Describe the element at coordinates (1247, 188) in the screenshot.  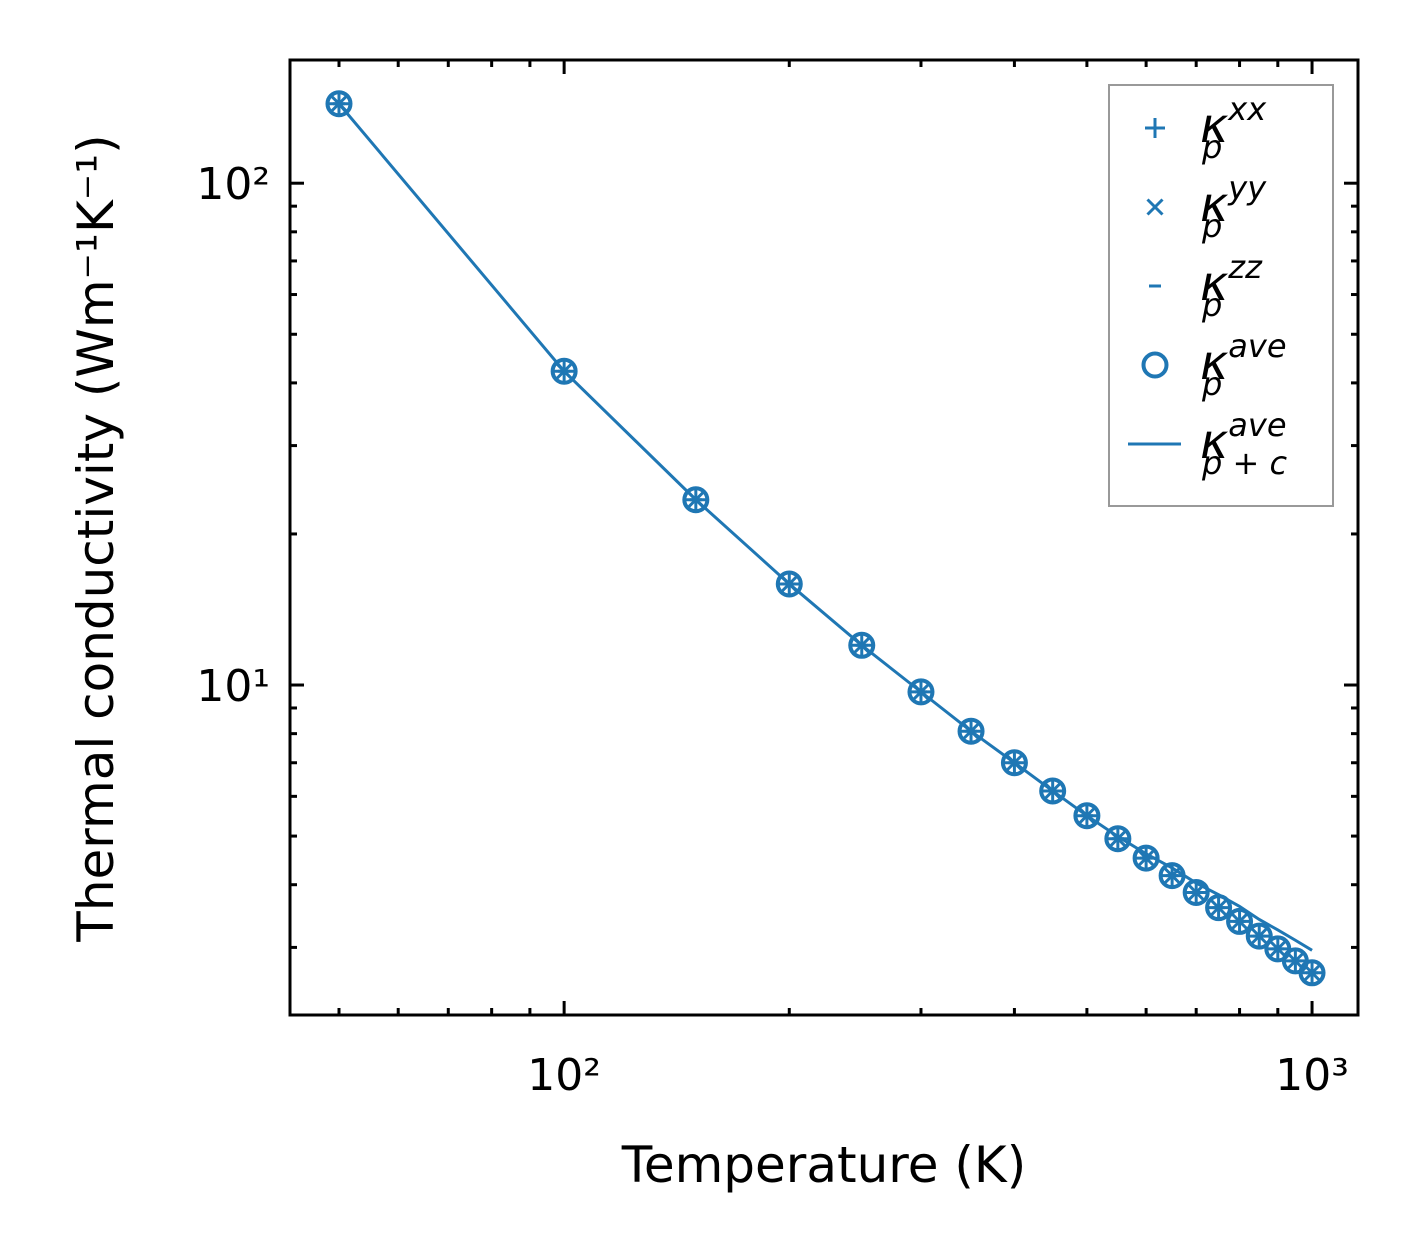
I see `legend-sup: yy` at that location.